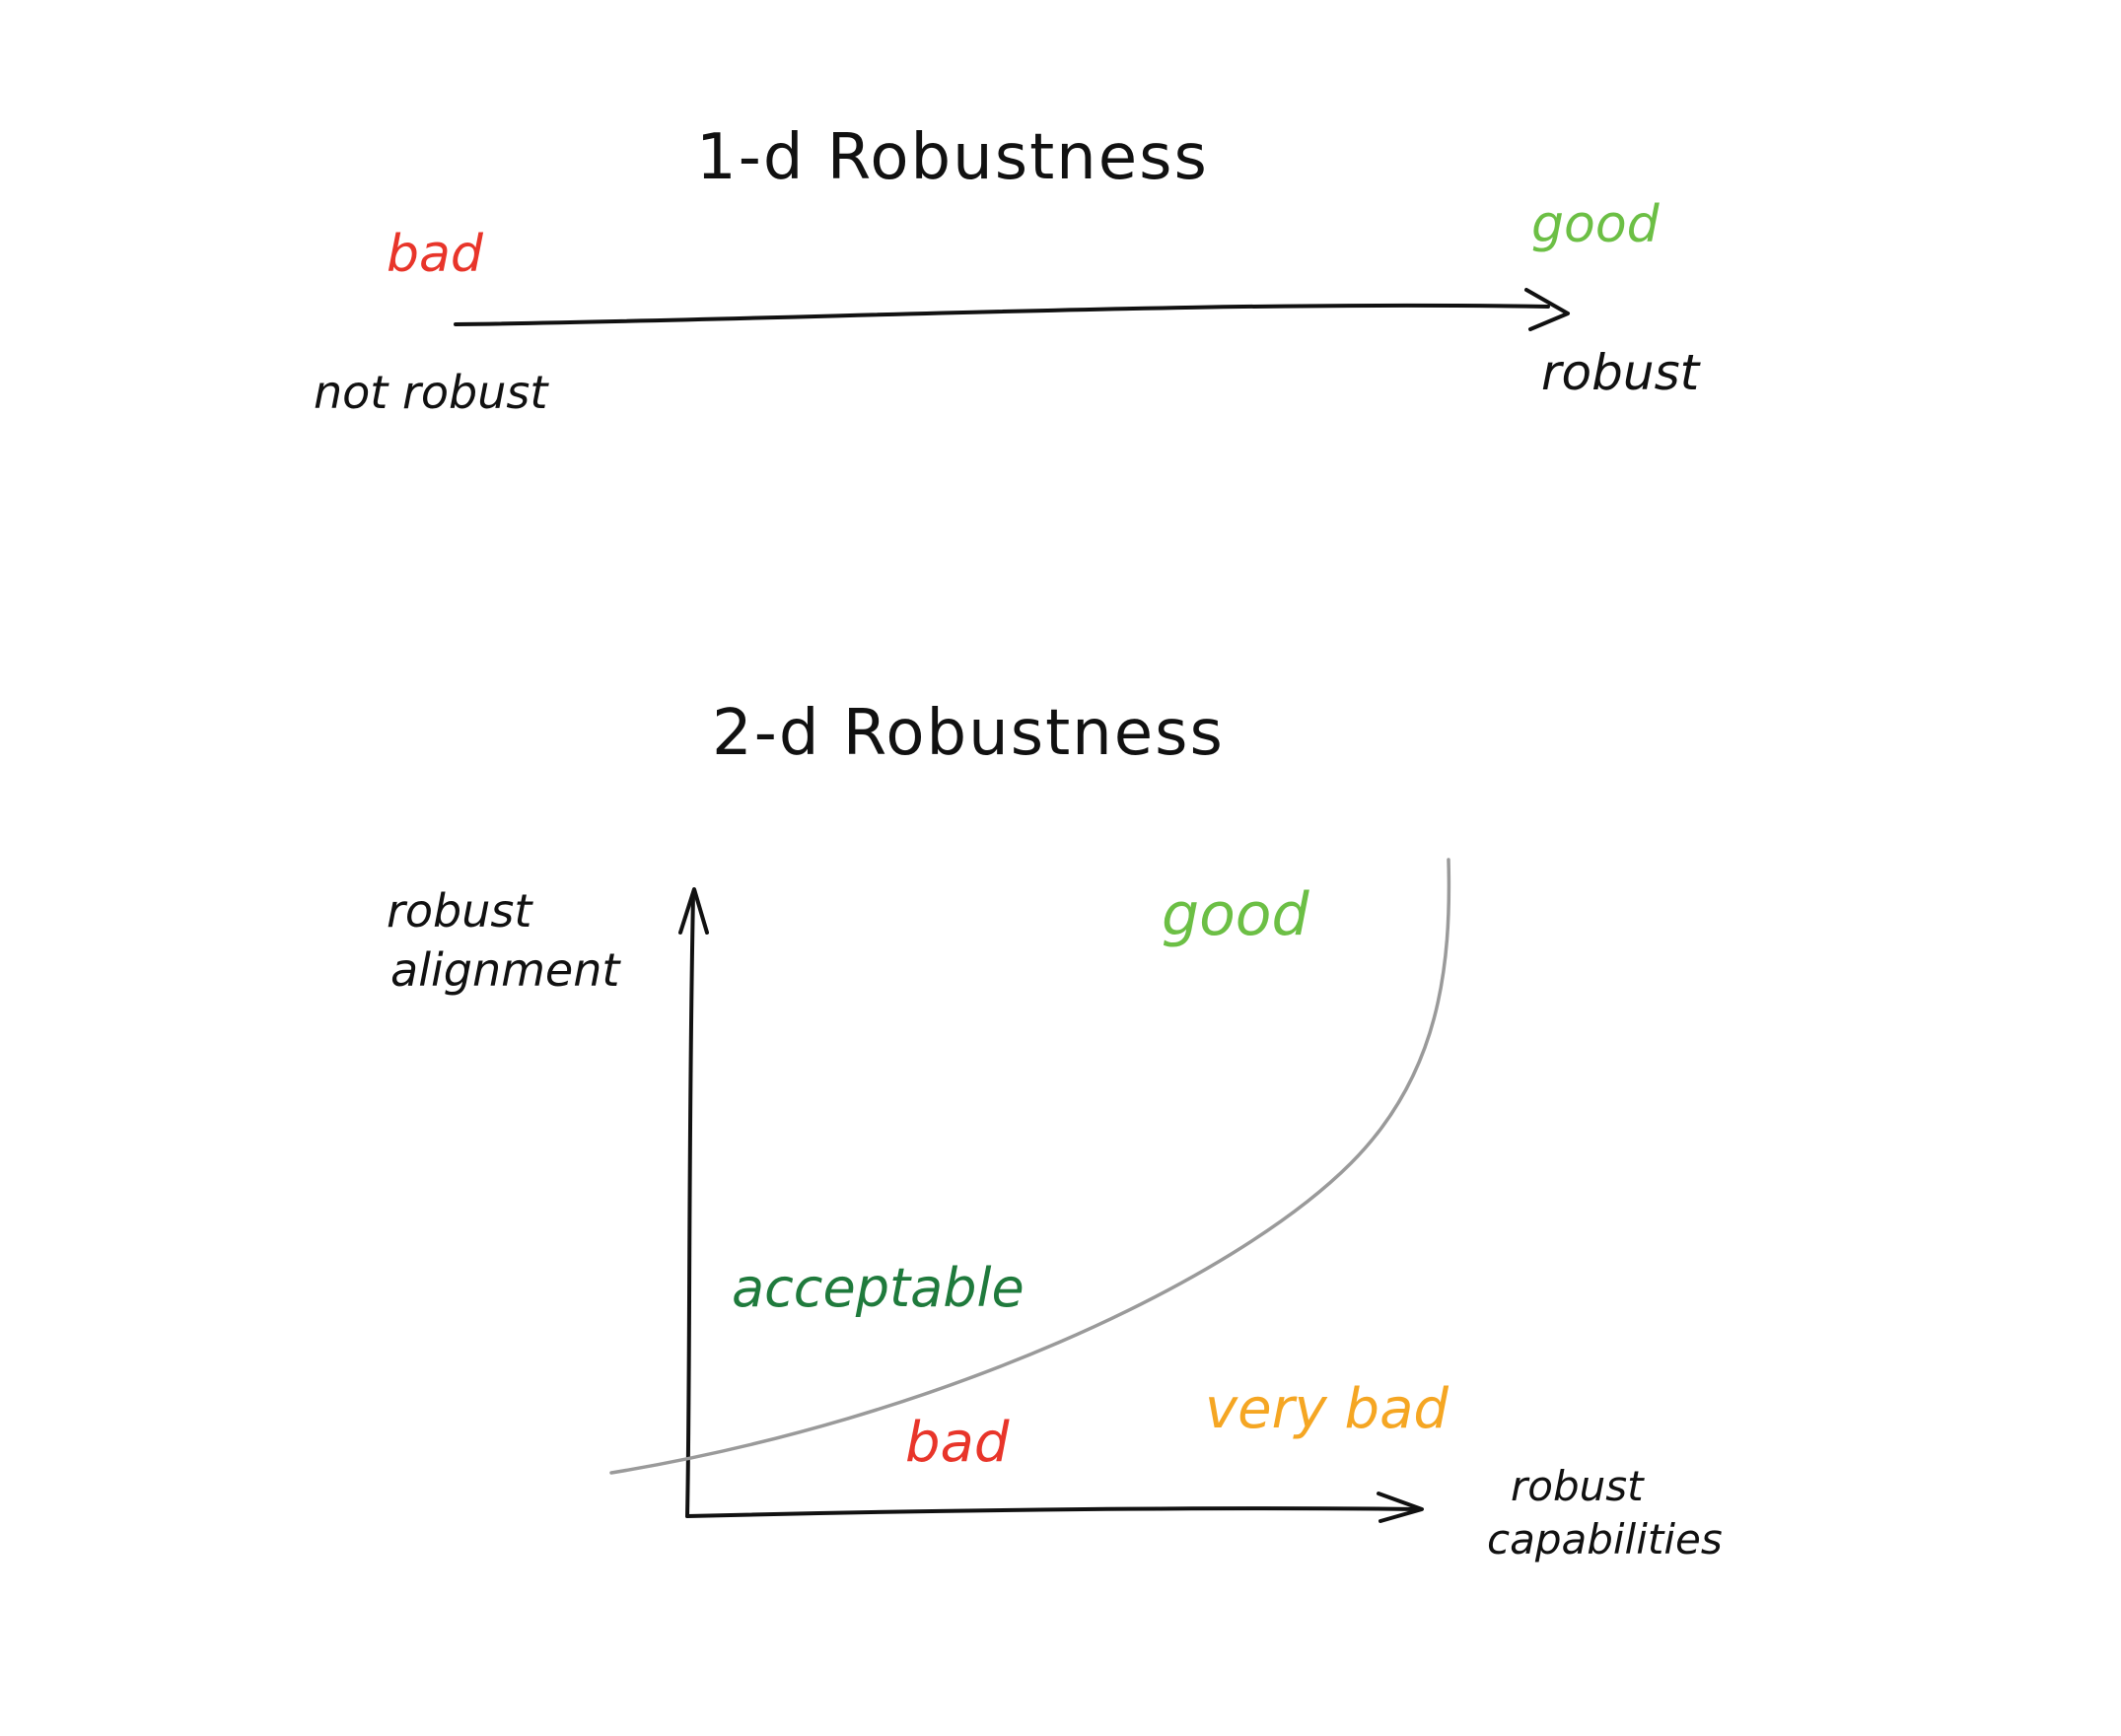 The height and width of the screenshot is (1736, 2121). What do you see at coordinates (1030, 1167) in the screenshot?
I see `boundary-curve` at bounding box center [1030, 1167].